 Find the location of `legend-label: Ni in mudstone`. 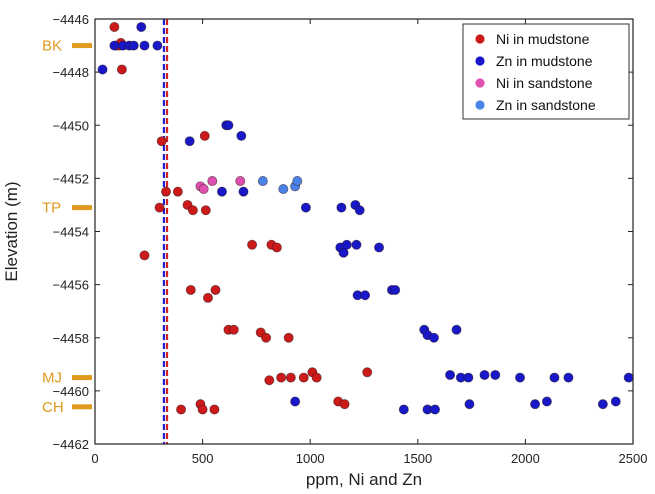

legend-label: Ni in mudstone is located at coordinates (543, 39).